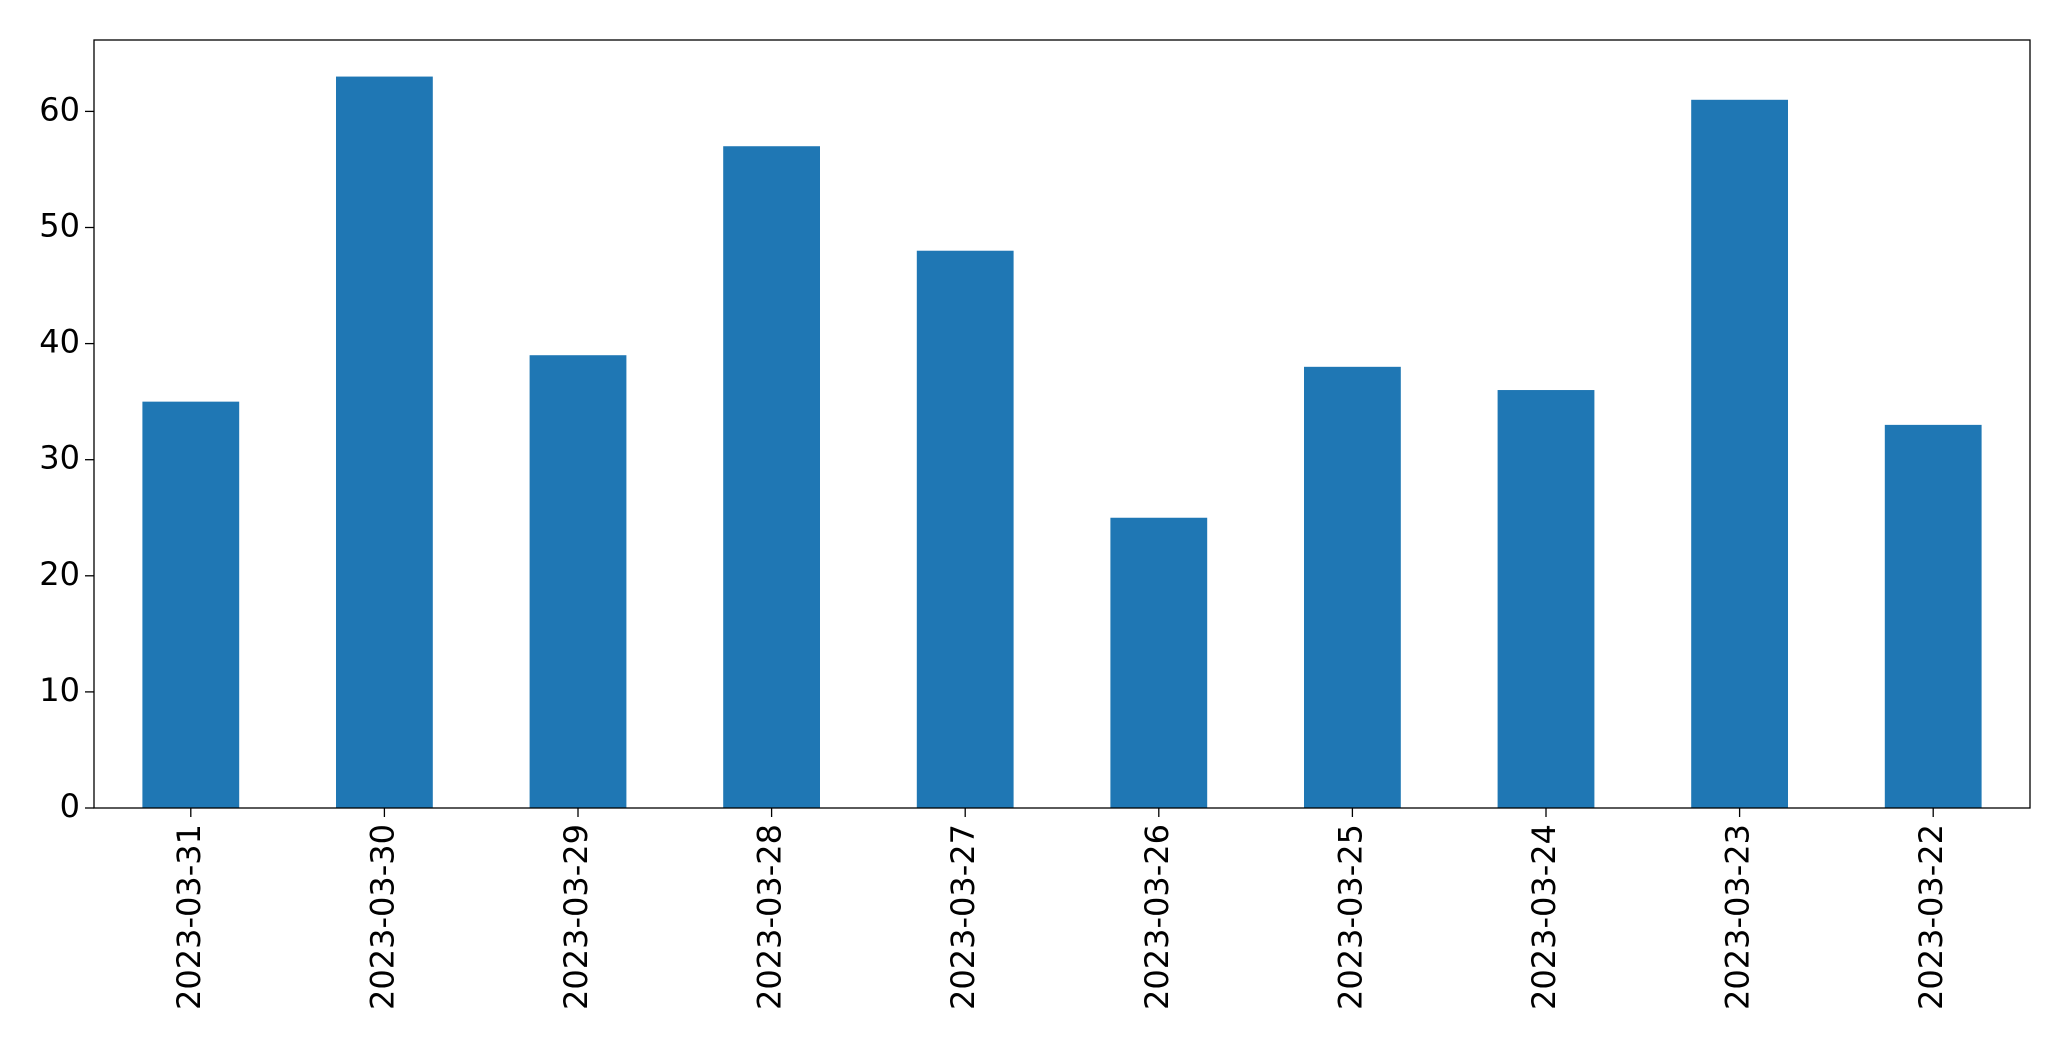 This screenshot has height=1061, width=2071. I want to click on x-tick-label: 2023-03-23, so click(1738, 917).